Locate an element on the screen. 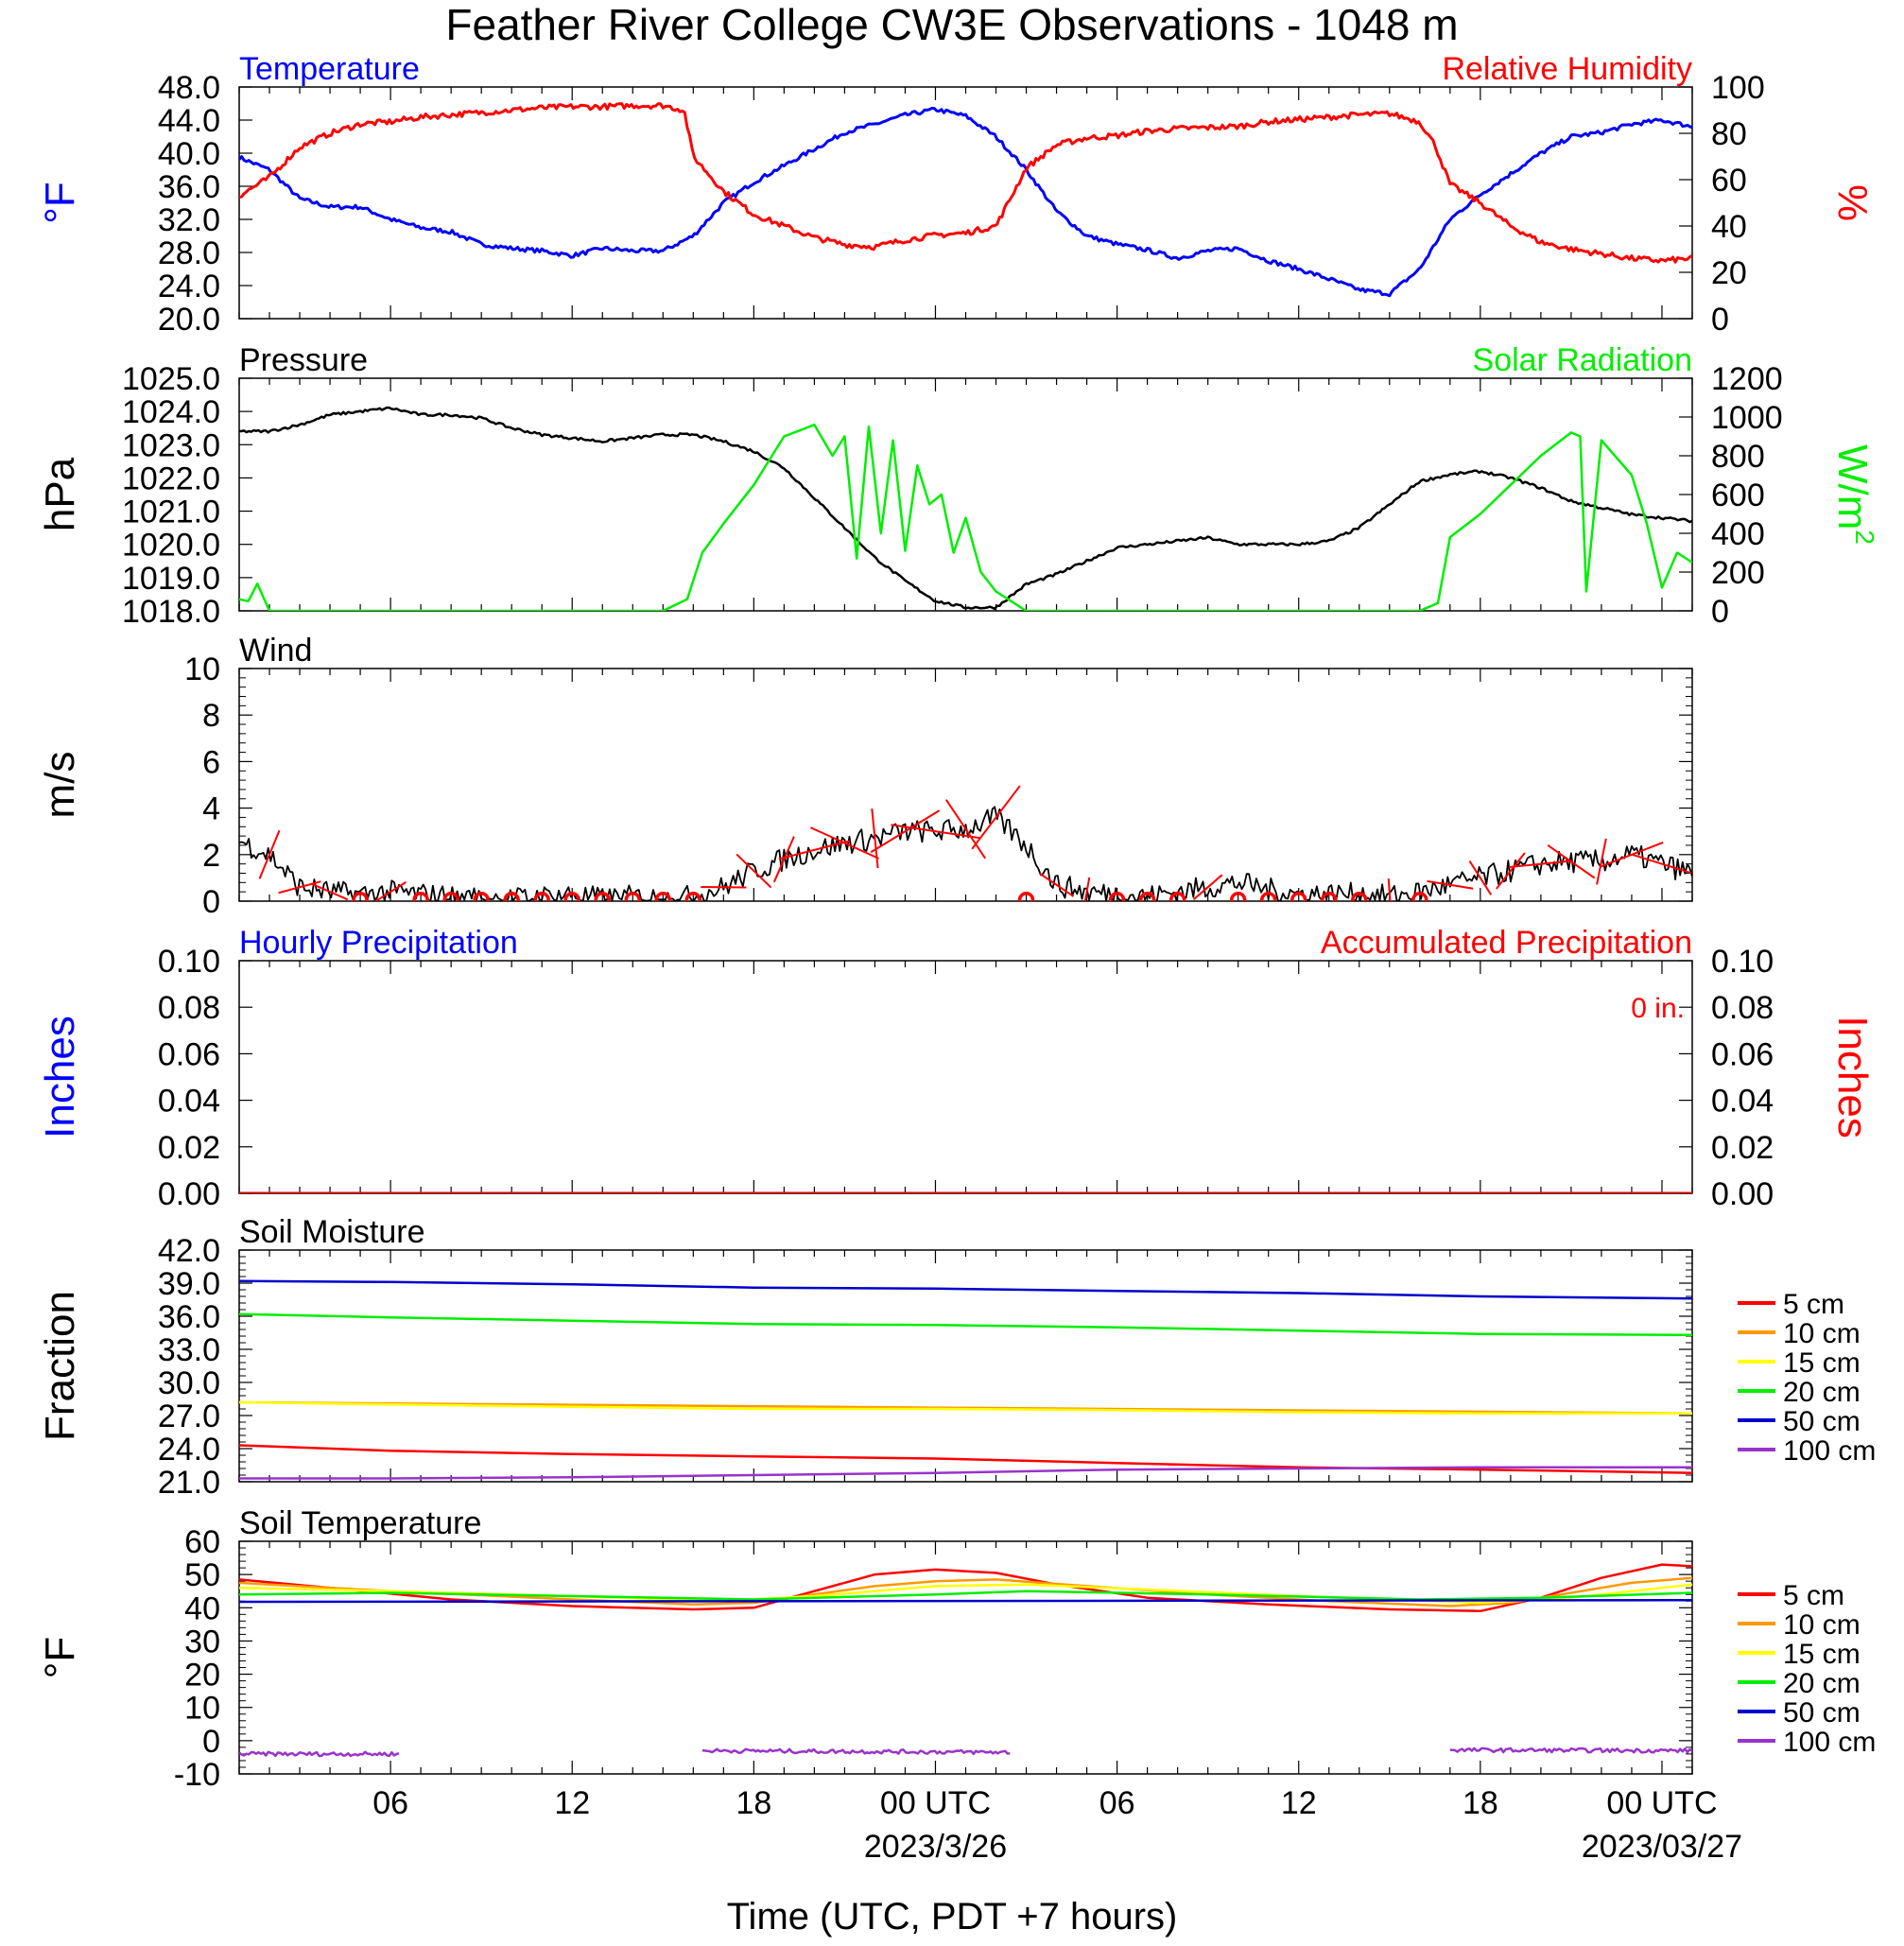 The image size is (1904, 1946). series-line-20-cm is located at coordinates (966, 1596).